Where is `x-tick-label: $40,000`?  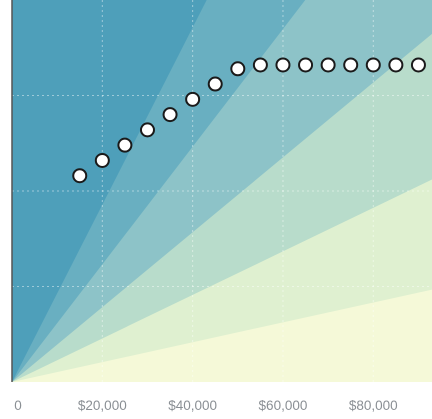
x-tick-label: $40,000 is located at coordinates (192, 405).